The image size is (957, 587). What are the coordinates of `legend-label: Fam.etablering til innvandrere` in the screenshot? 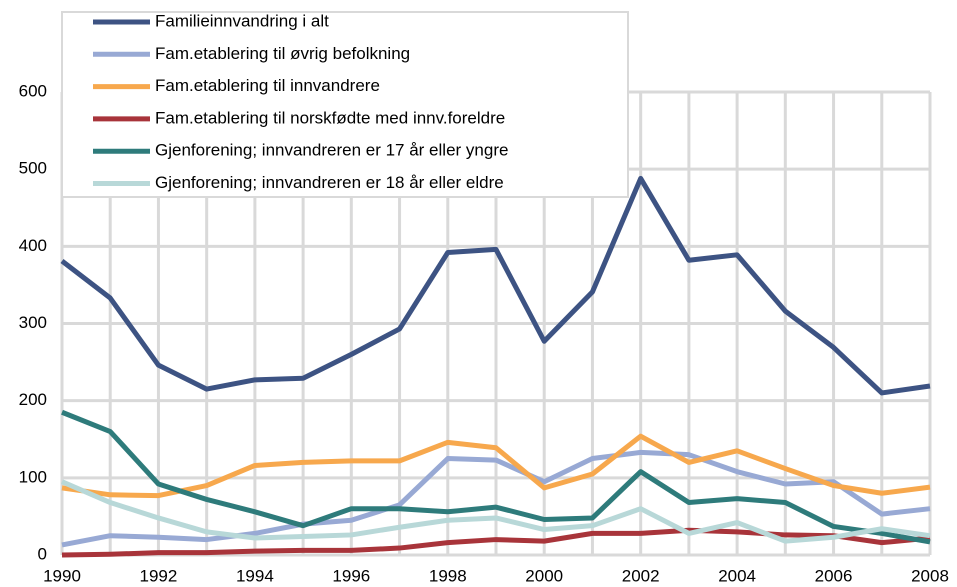 It's located at (267, 85).